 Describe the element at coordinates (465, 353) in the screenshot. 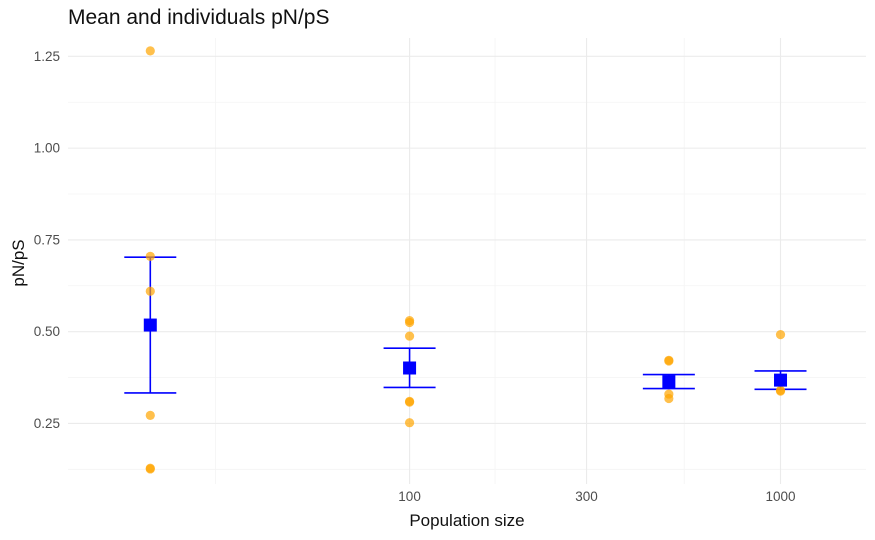

I see `mean-markers` at that location.